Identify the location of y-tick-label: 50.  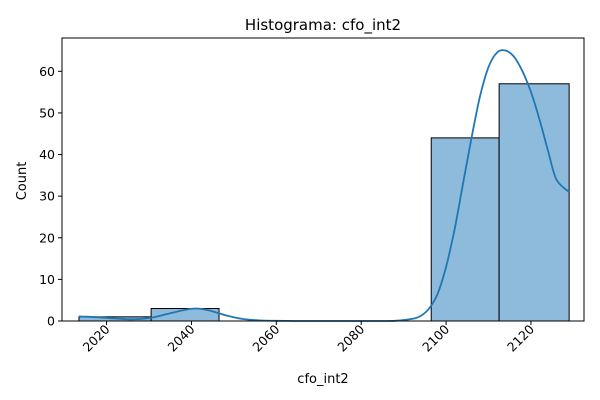
(47, 112).